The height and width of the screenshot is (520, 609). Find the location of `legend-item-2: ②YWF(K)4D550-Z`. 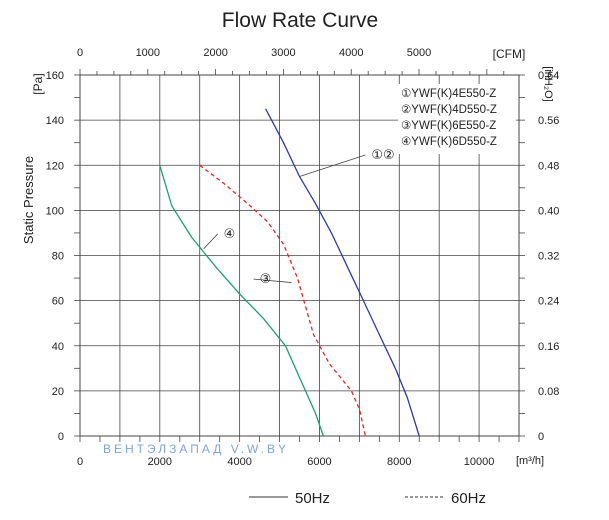

legend-item-2: ②YWF(K)4D550-Z is located at coordinates (449, 110).